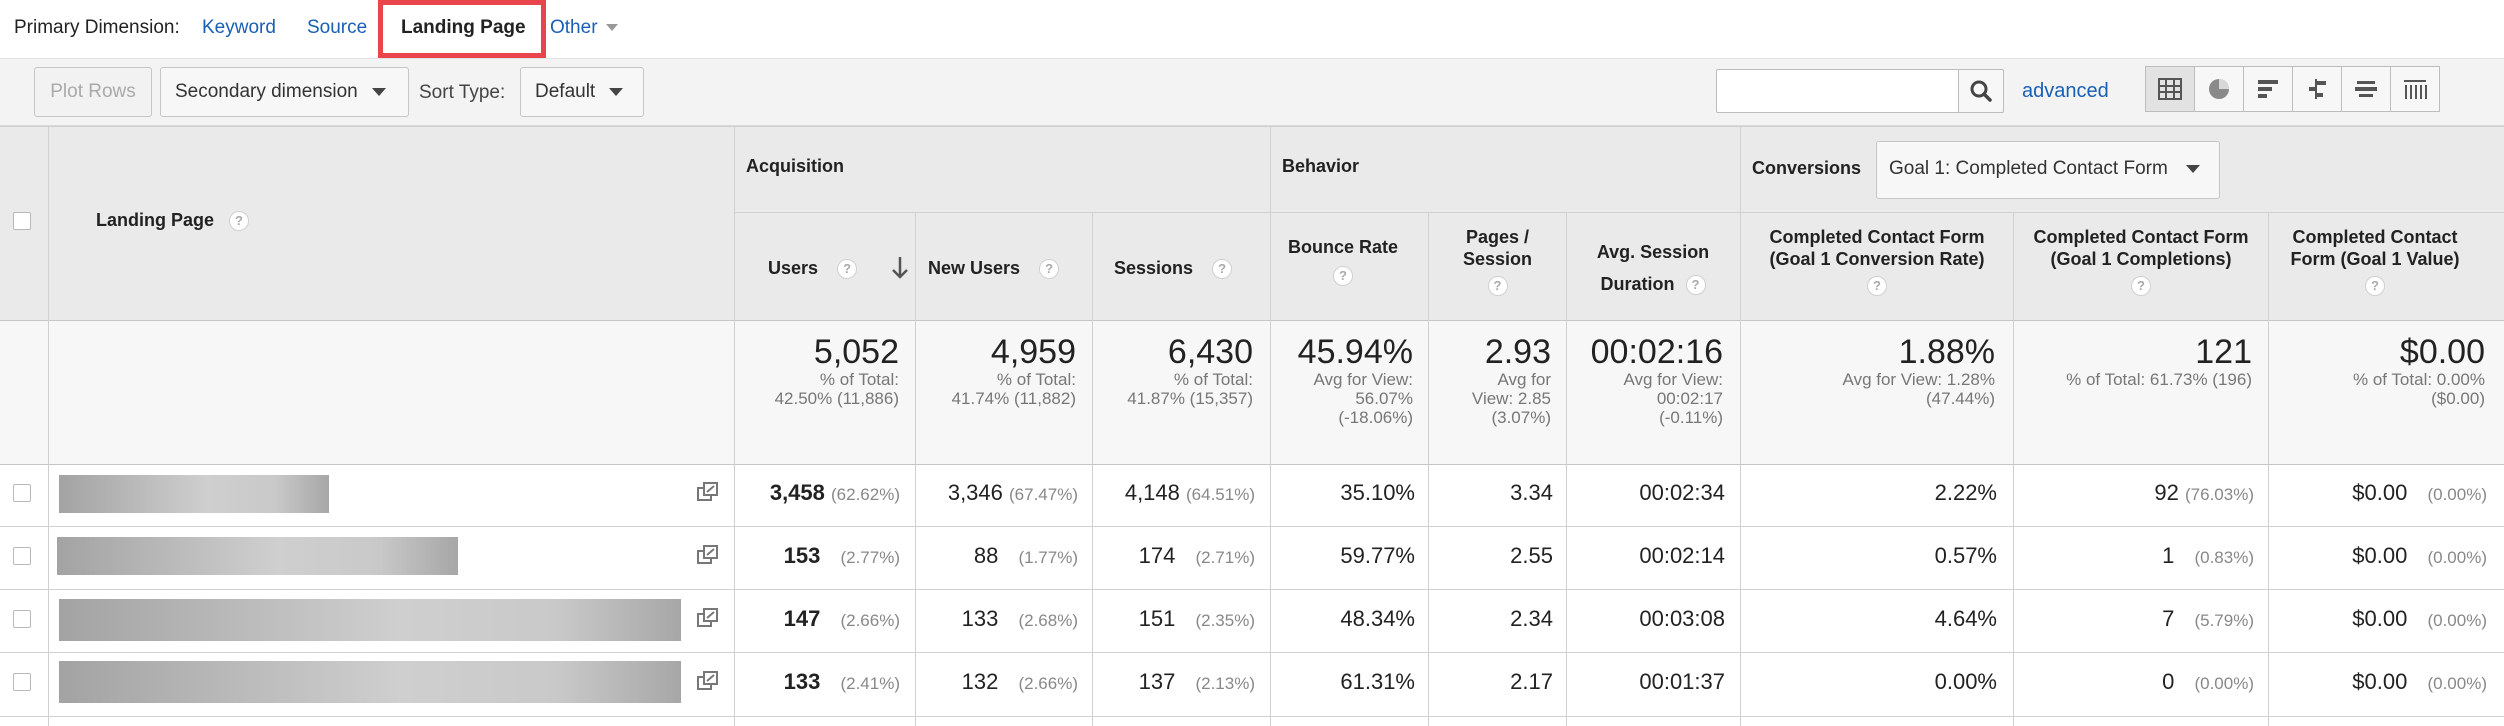 This screenshot has height=726, width=2504. What do you see at coordinates (1355, 380) in the screenshot?
I see `total-bounce-rate: 45.94% Avg for View: 56.07% (-18.06%)` at bounding box center [1355, 380].